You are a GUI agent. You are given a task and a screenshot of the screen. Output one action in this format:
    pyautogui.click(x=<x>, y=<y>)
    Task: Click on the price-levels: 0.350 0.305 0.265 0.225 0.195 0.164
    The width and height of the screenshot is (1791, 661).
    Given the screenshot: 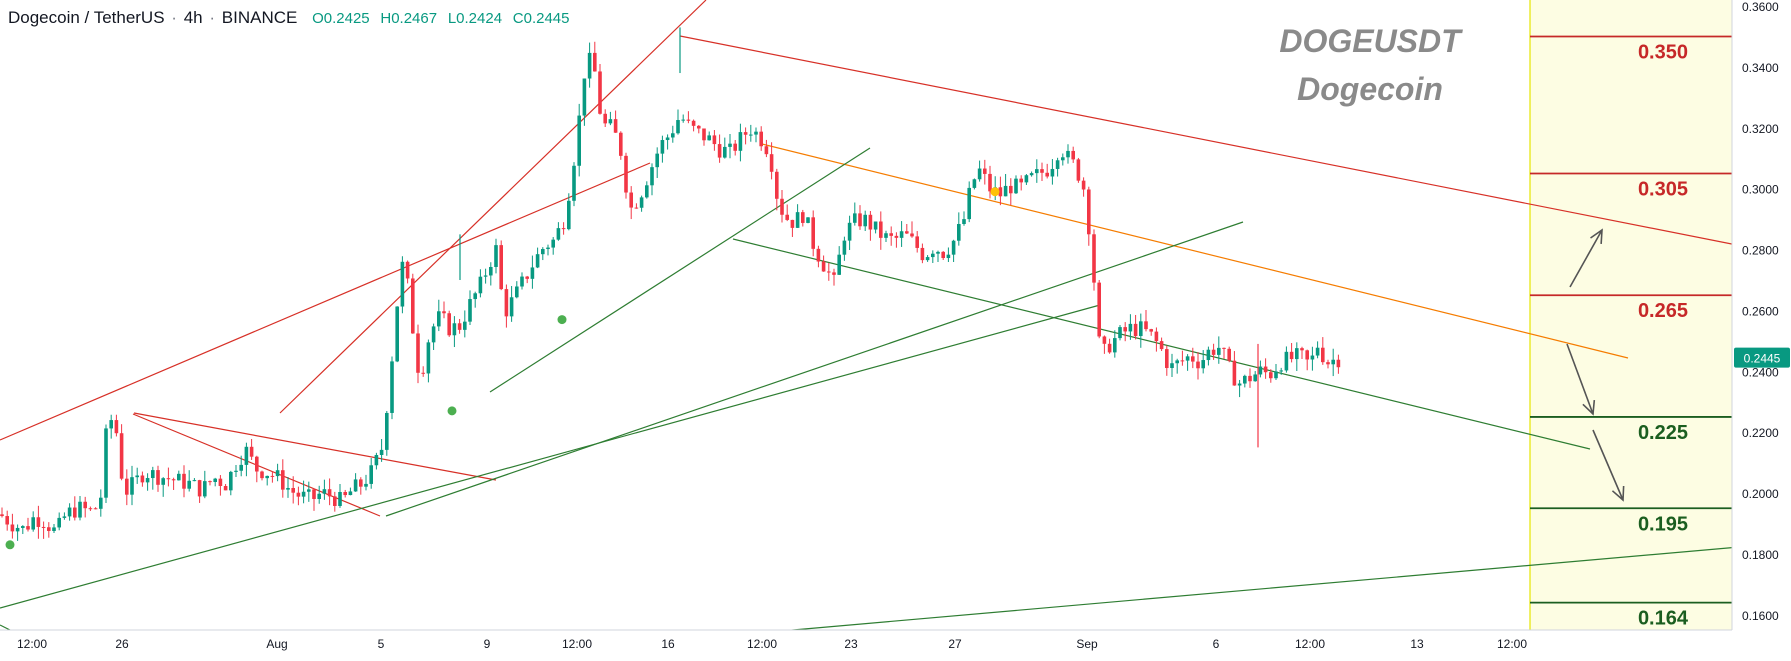 What is the action you would take?
    pyautogui.click(x=1631, y=332)
    